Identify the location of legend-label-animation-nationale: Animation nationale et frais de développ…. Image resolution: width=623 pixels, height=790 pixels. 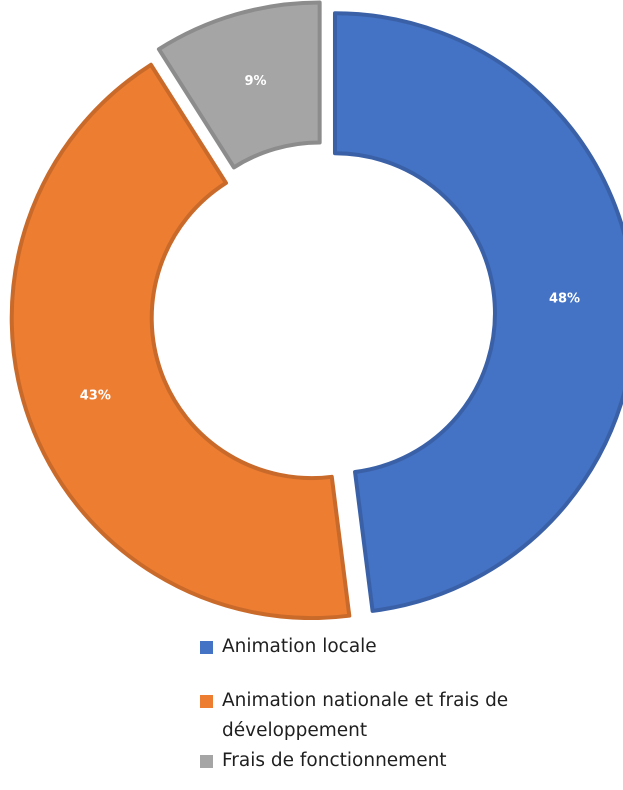
(365, 715).